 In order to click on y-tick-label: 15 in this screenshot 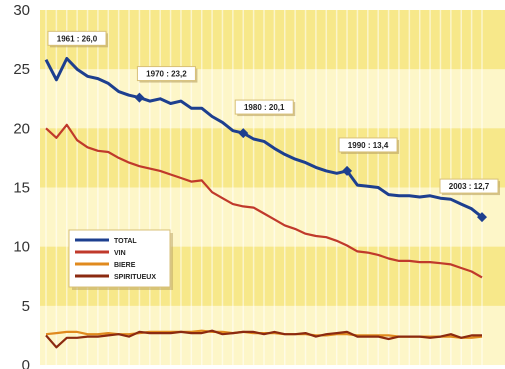, I will do `click(21, 188)`.